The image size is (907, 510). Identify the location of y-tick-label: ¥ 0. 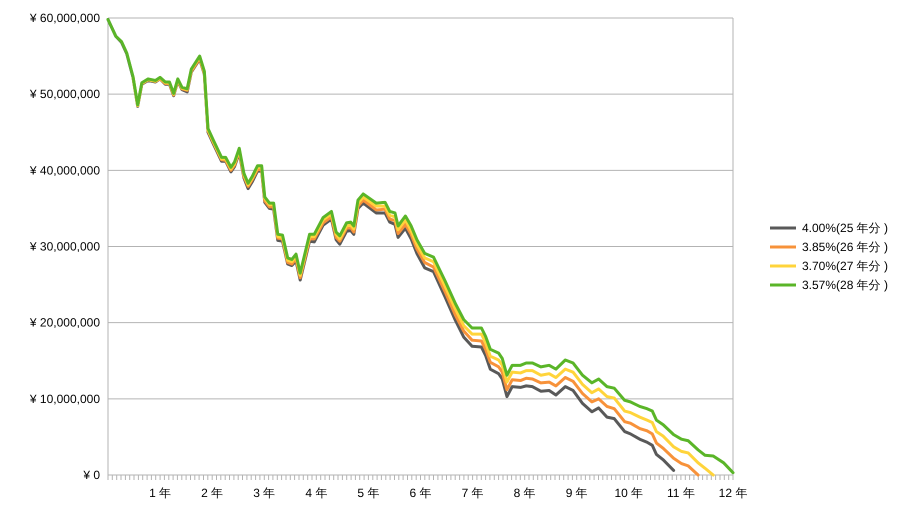
(91, 475).